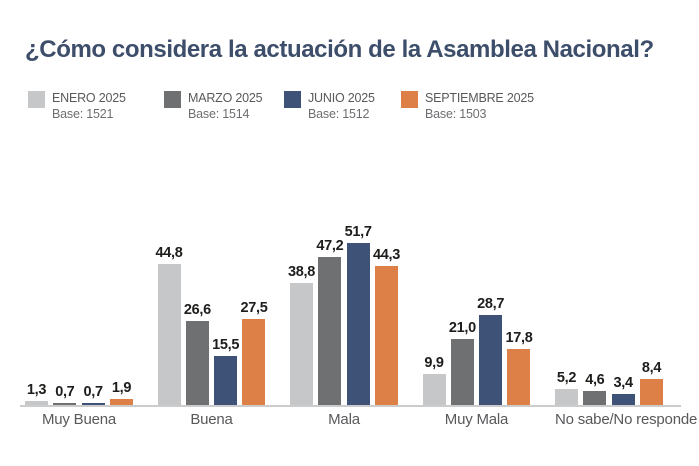  I want to click on x-axis-baseline, so click(350, 406).